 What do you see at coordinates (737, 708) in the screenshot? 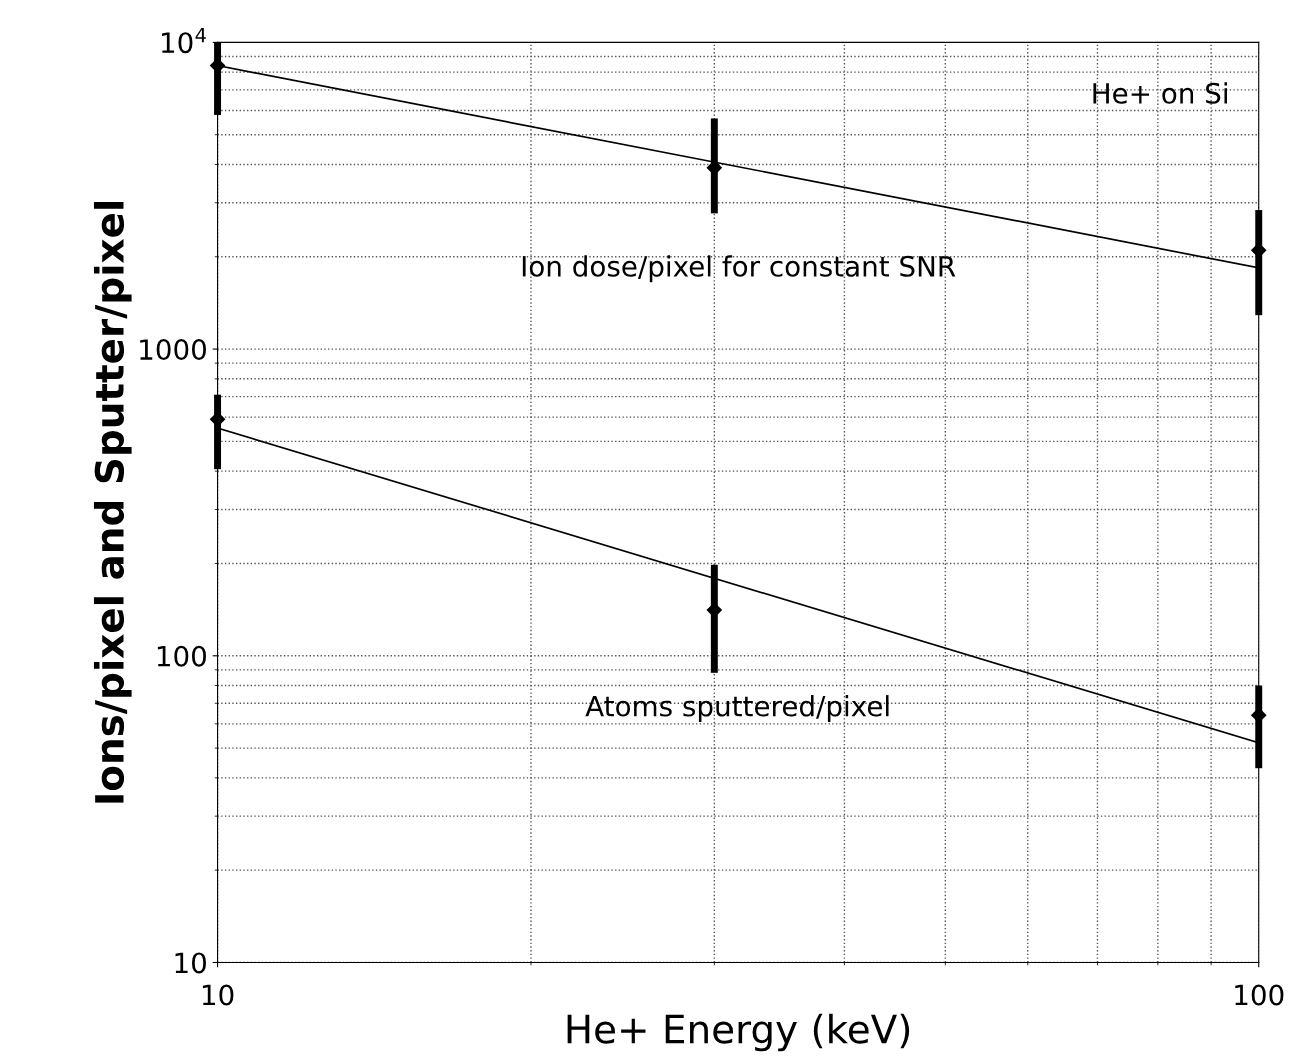
I see `annotation: Atoms sputtered/pixel` at bounding box center [737, 708].